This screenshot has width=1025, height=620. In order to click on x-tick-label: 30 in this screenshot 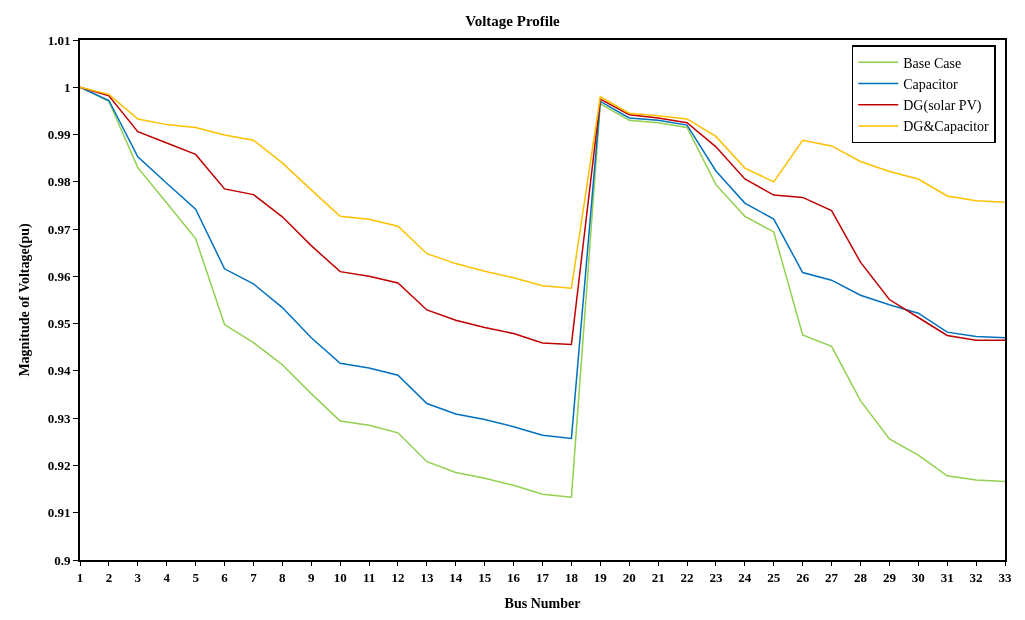, I will do `click(918, 577)`.